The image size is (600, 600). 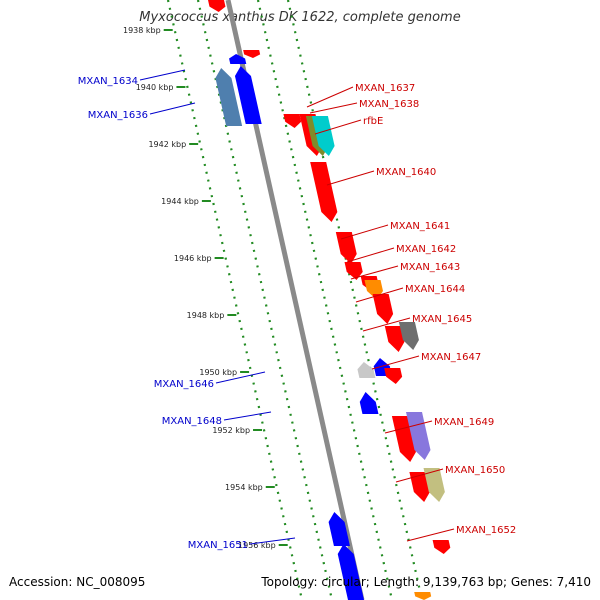 What do you see at coordinates (486, 530) in the screenshot?
I see `forward-gene-label: MXAN_1652` at bounding box center [486, 530].